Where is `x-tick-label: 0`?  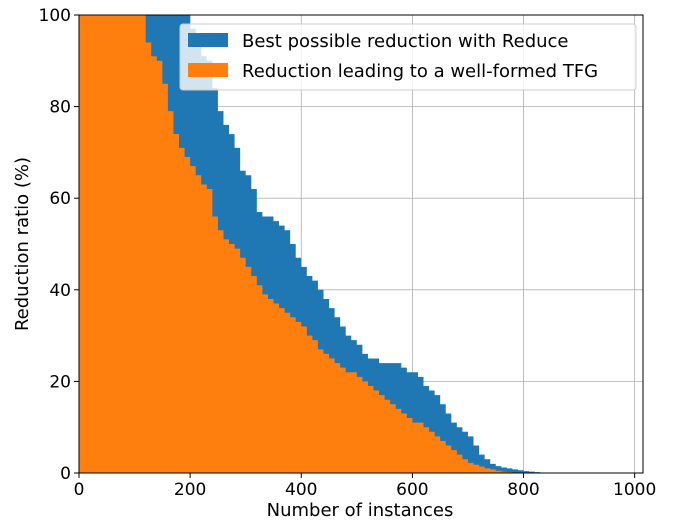
x-tick-label: 0 is located at coordinates (79, 490).